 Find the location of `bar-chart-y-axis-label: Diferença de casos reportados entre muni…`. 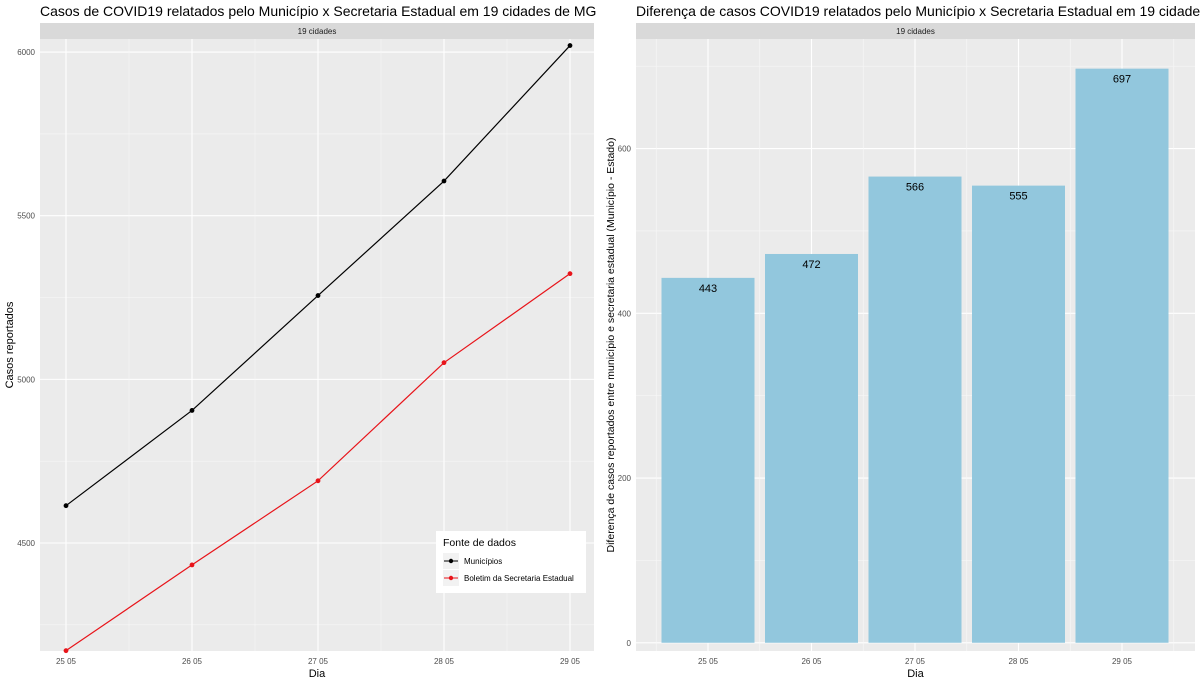

bar-chart-y-axis-label: Diferença de casos reportados entre muni… is located at coordinates (611, 345).